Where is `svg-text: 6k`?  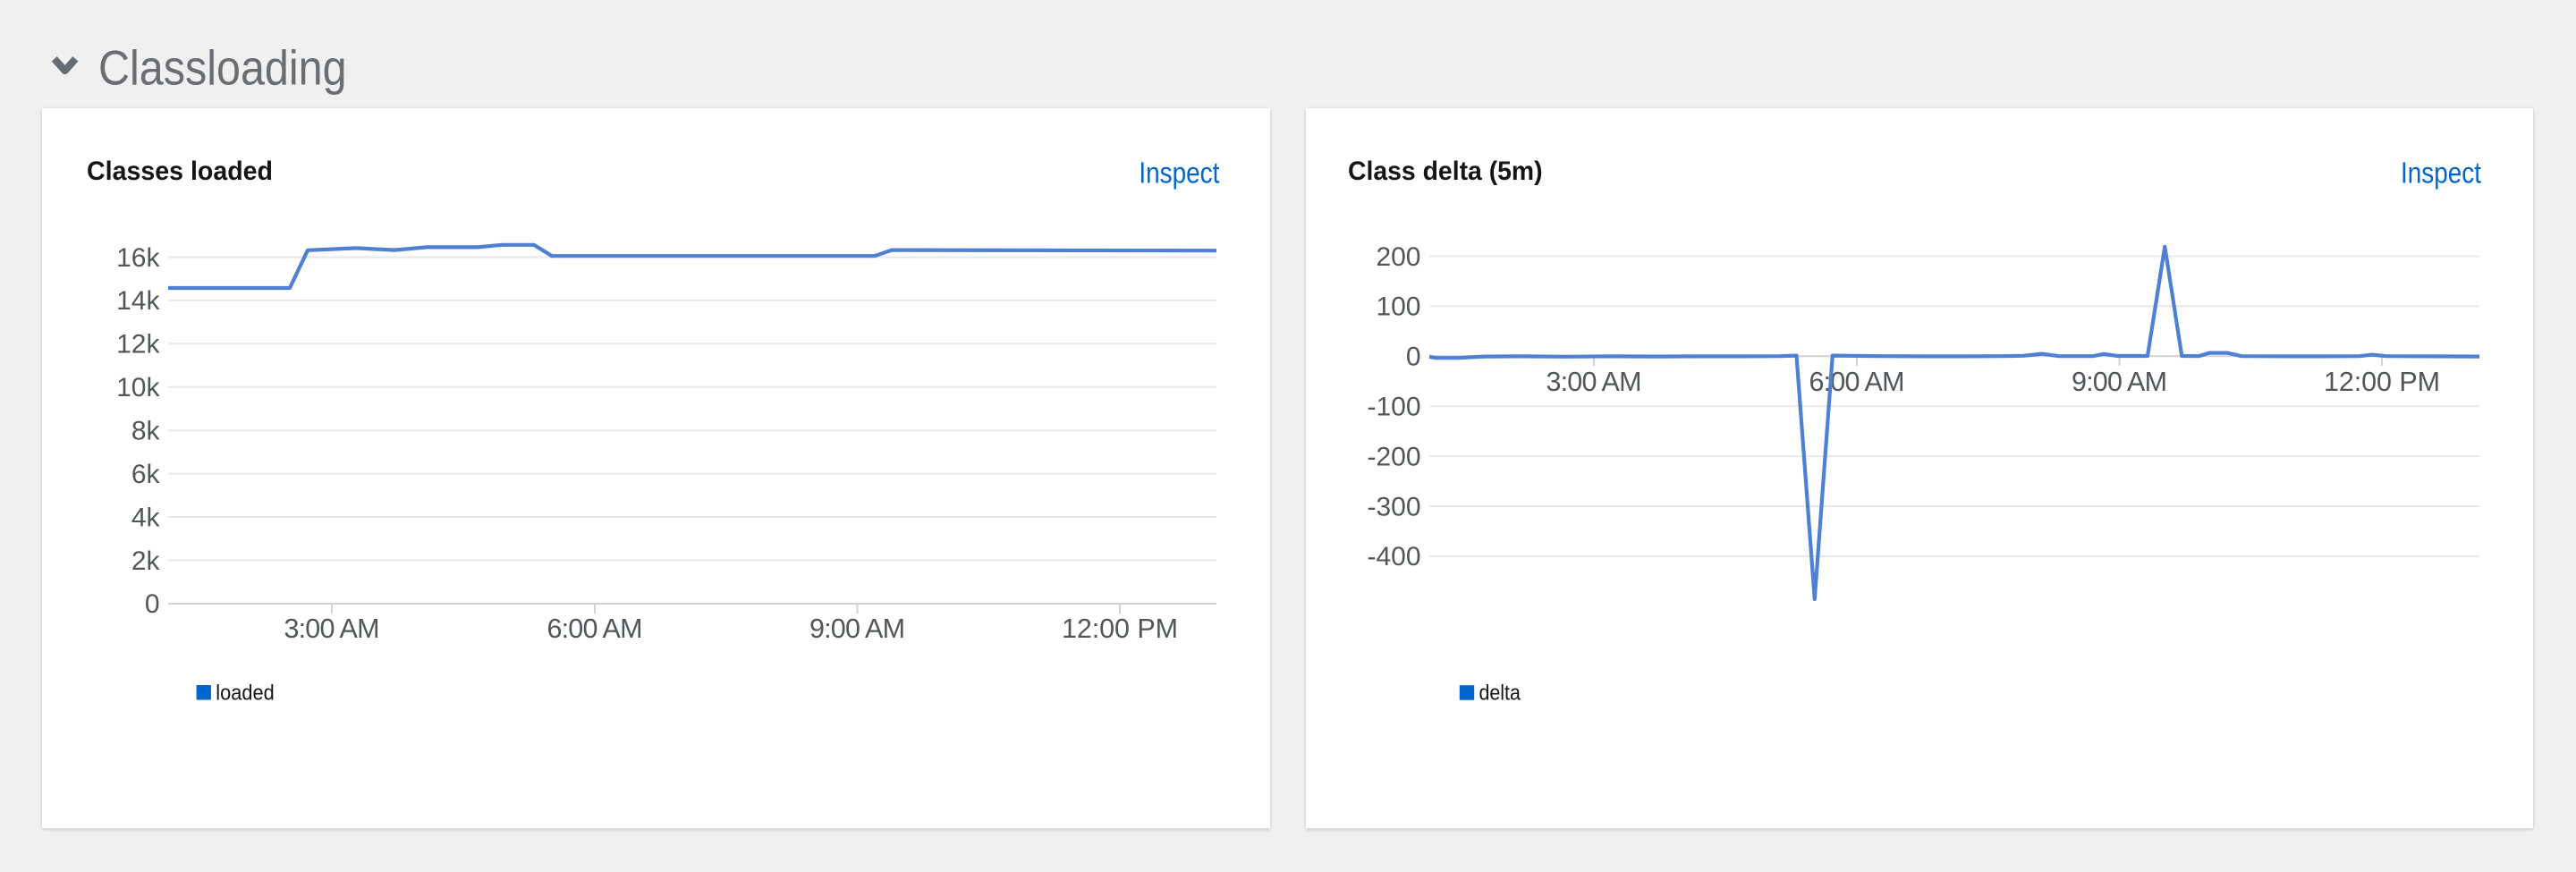
svg-text: 6k is located at coordinates (146, 474).